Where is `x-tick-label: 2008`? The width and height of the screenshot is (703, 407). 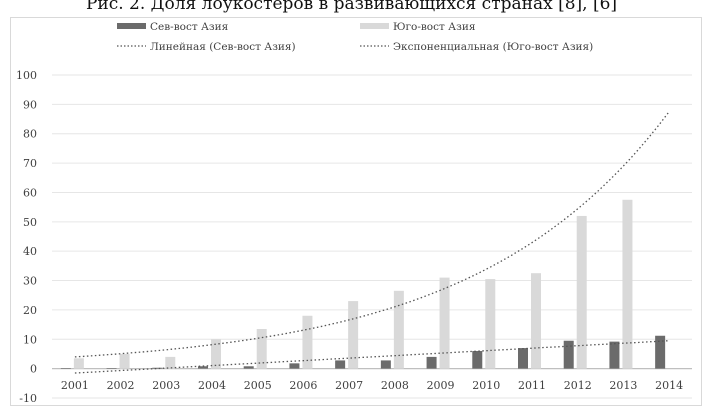
x-tick-label: 2008 is located at coordinates (395, 385).